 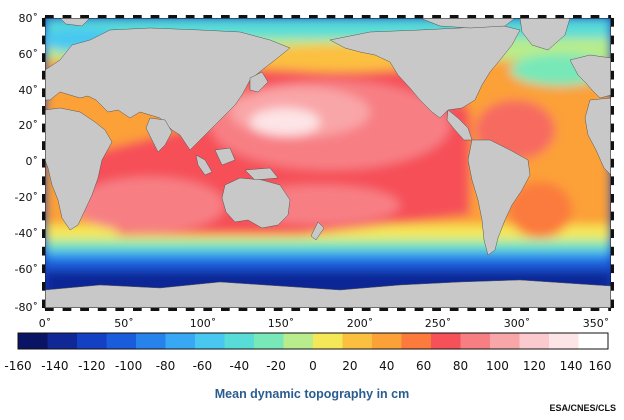 What do you see at coordinates (423, 366) in the screenshot?
I see `colorbar-tick-label: 60` at bounding box center [423, 366].